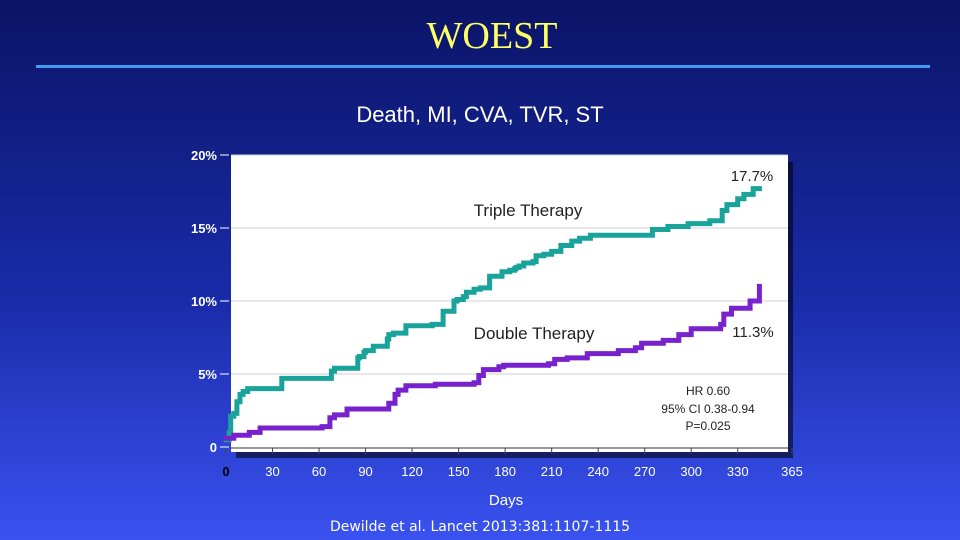 Image resolution: width=960 pixels, height=540 pixels. What do you see at coordinates (412, 471) in the screenshot?
I see `x-tick-label: 120` at bounding box center [412, 471].